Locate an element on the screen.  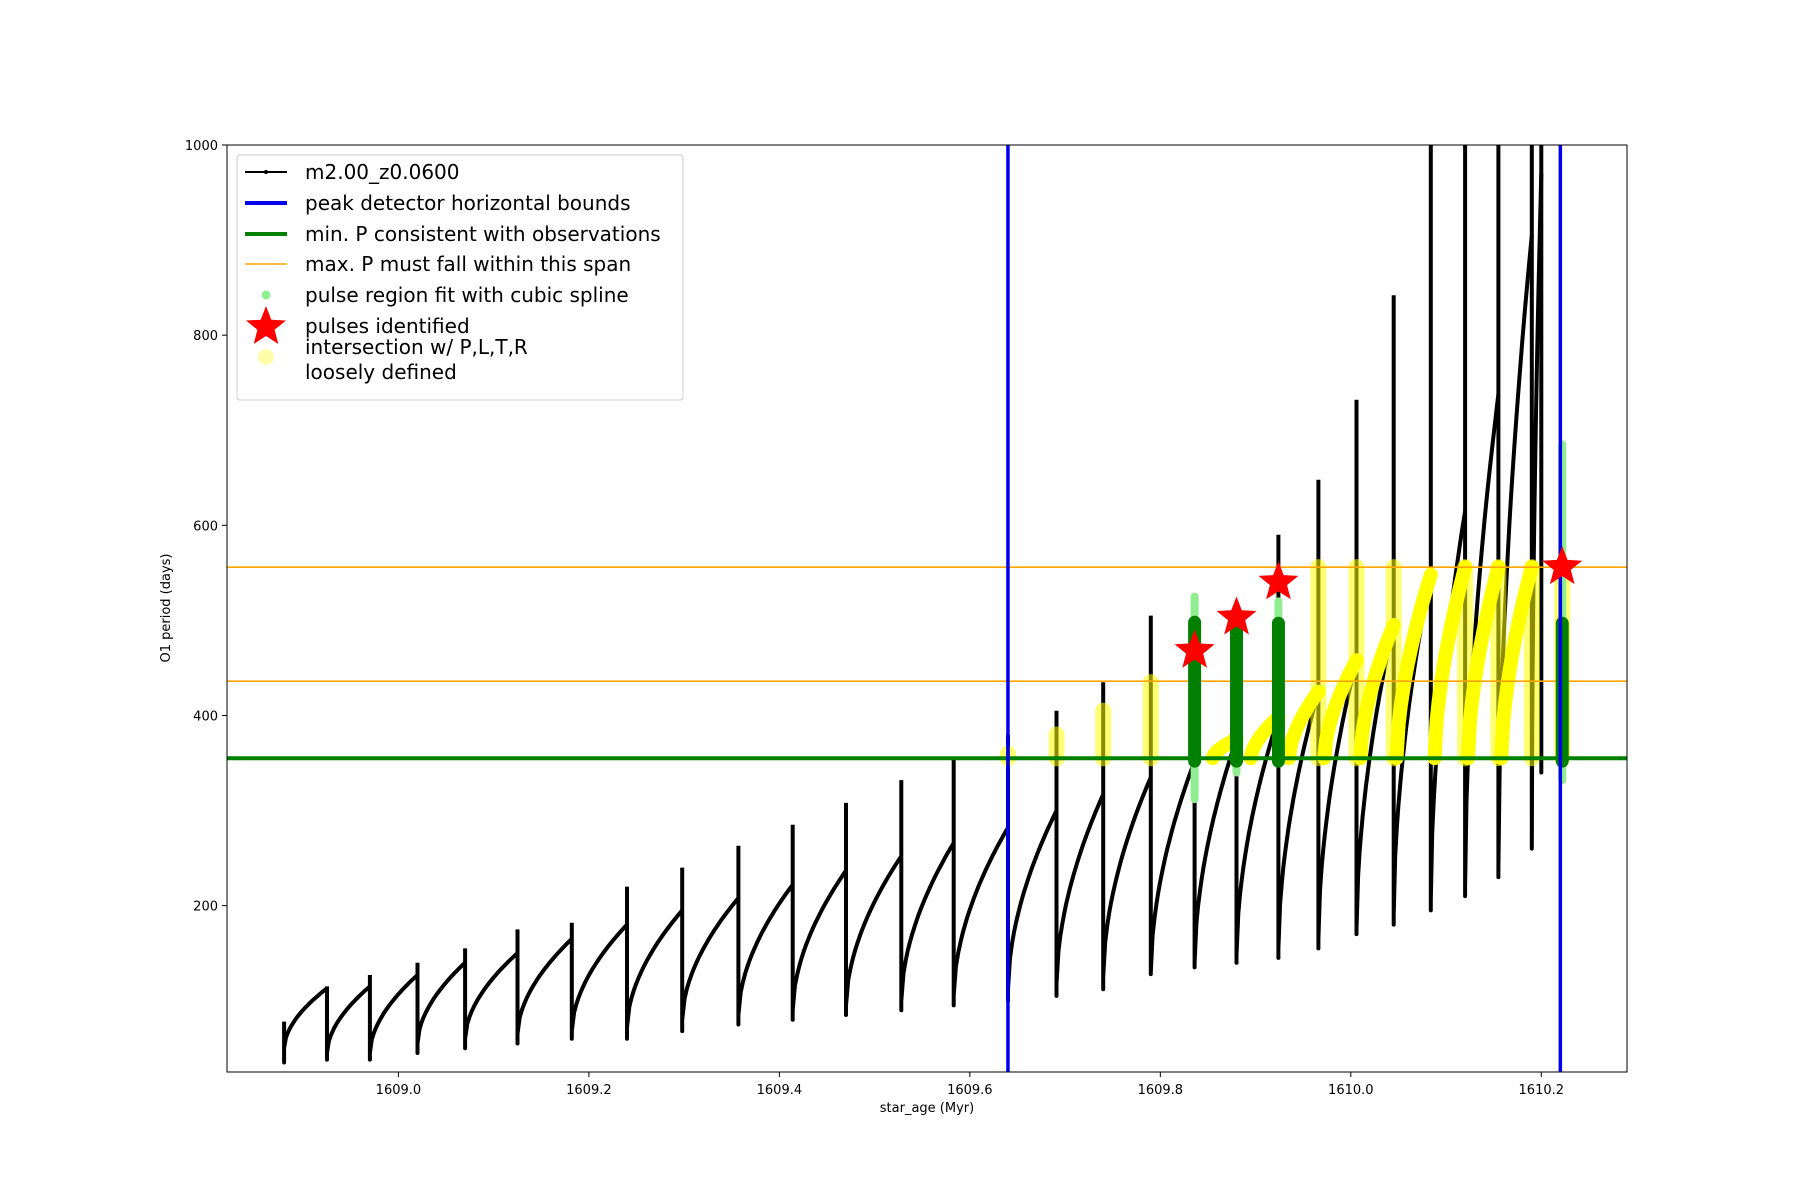
legend-item-1: peak detector horizontal bounds is located at coordinates (438, 203).